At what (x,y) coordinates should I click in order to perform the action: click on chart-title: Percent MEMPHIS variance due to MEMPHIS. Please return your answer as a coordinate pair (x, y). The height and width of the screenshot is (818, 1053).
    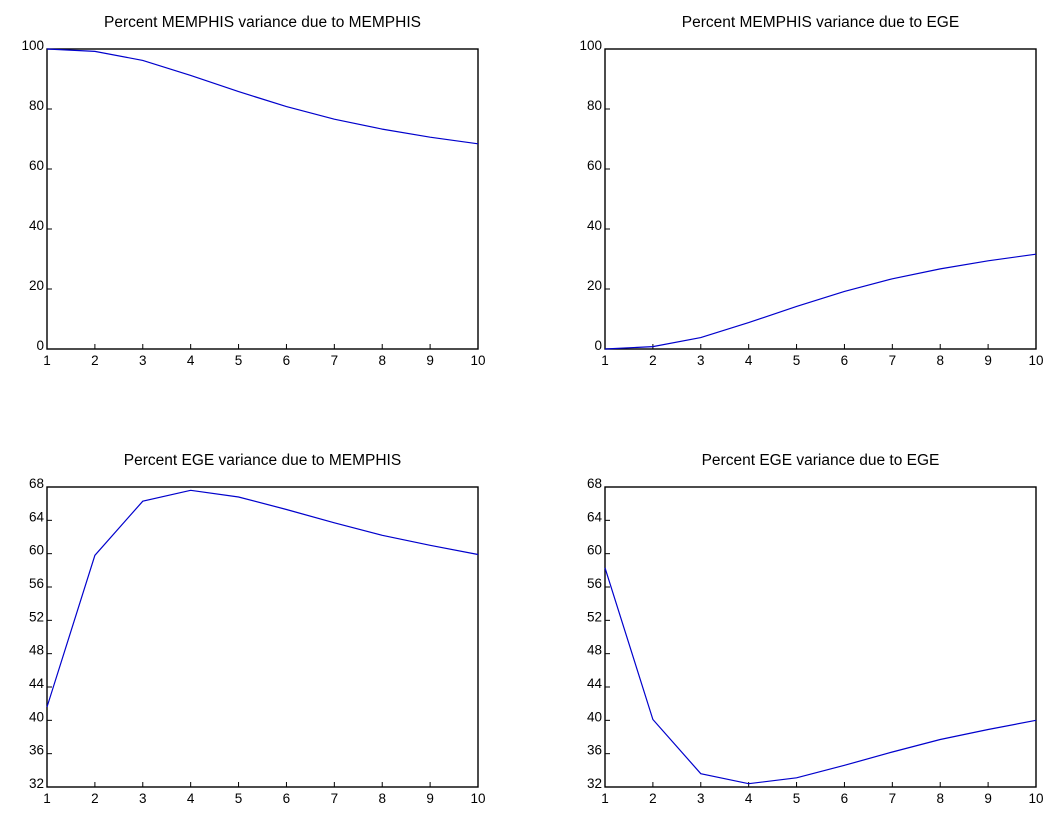
    Looking at the image, I should click on (262, 22).